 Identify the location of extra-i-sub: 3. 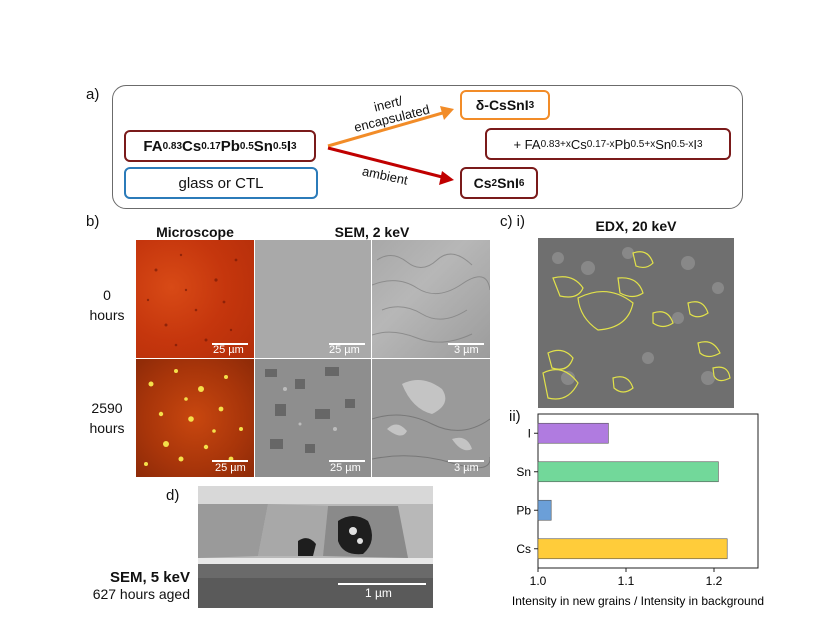
(699, 144).